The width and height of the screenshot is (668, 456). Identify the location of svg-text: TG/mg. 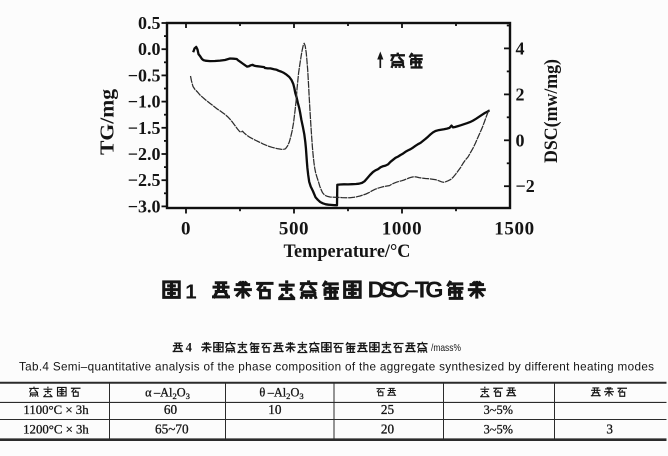
(108, 122).